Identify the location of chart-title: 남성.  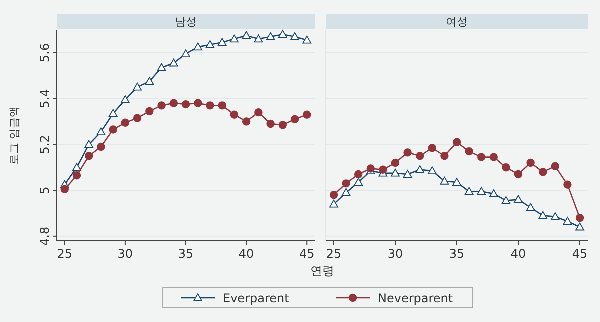
(186, 22).